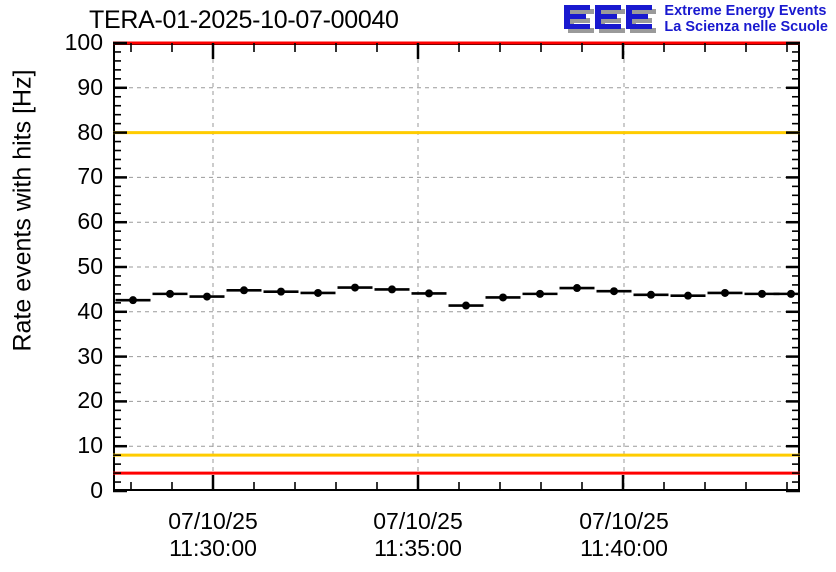 This screenshot has width=836, height=572. I want to click on y-tick-label: 90, so click(90, 86).